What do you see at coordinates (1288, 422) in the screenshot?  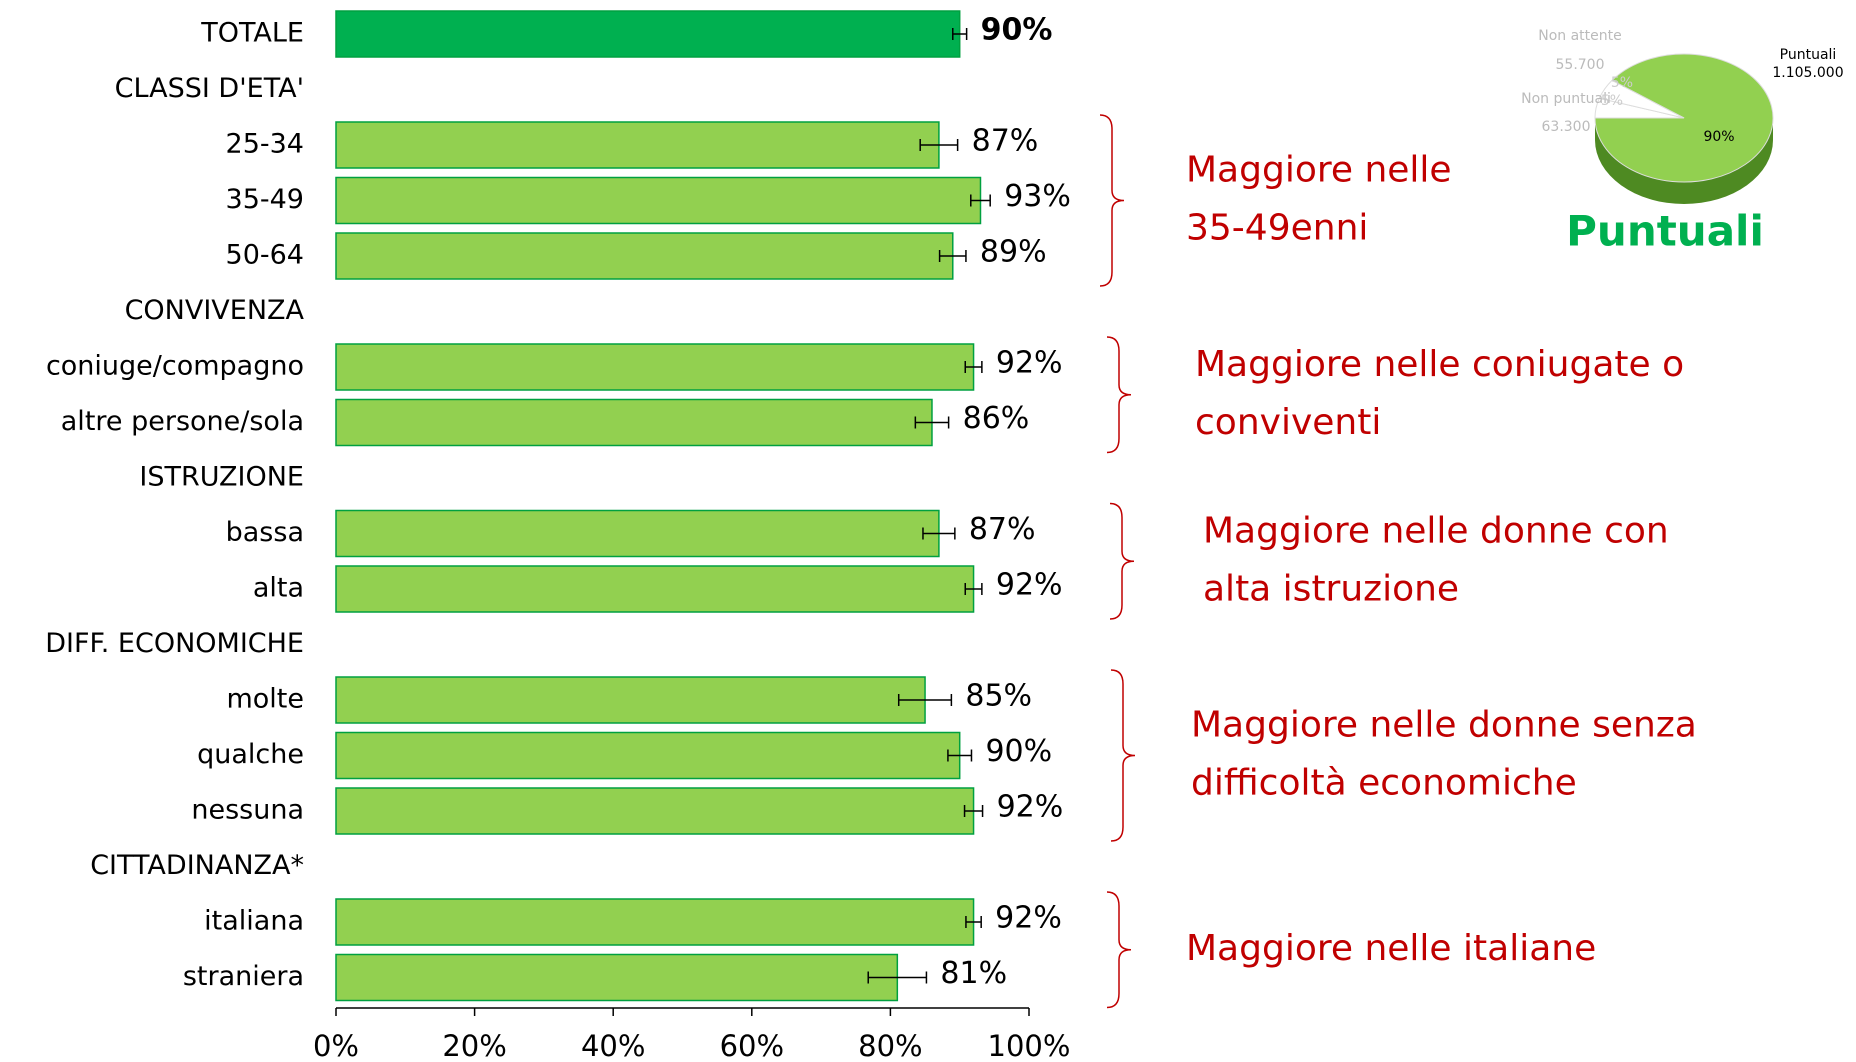 I see `annotation: conviventi` at bounding box center [1288, 422].